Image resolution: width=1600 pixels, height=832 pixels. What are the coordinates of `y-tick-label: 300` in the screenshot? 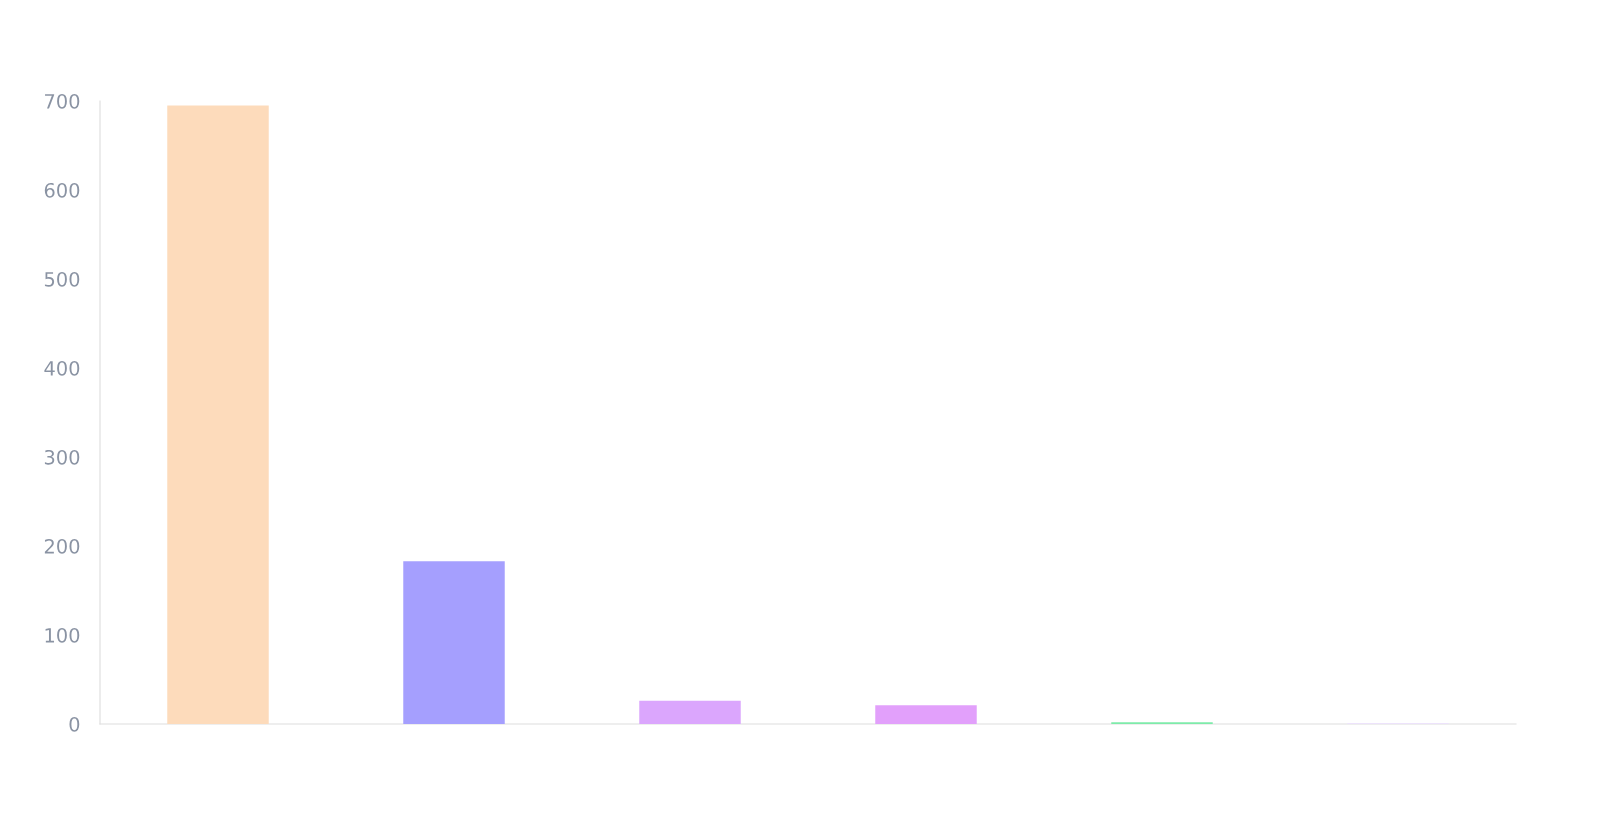 It's located at (62, 457).